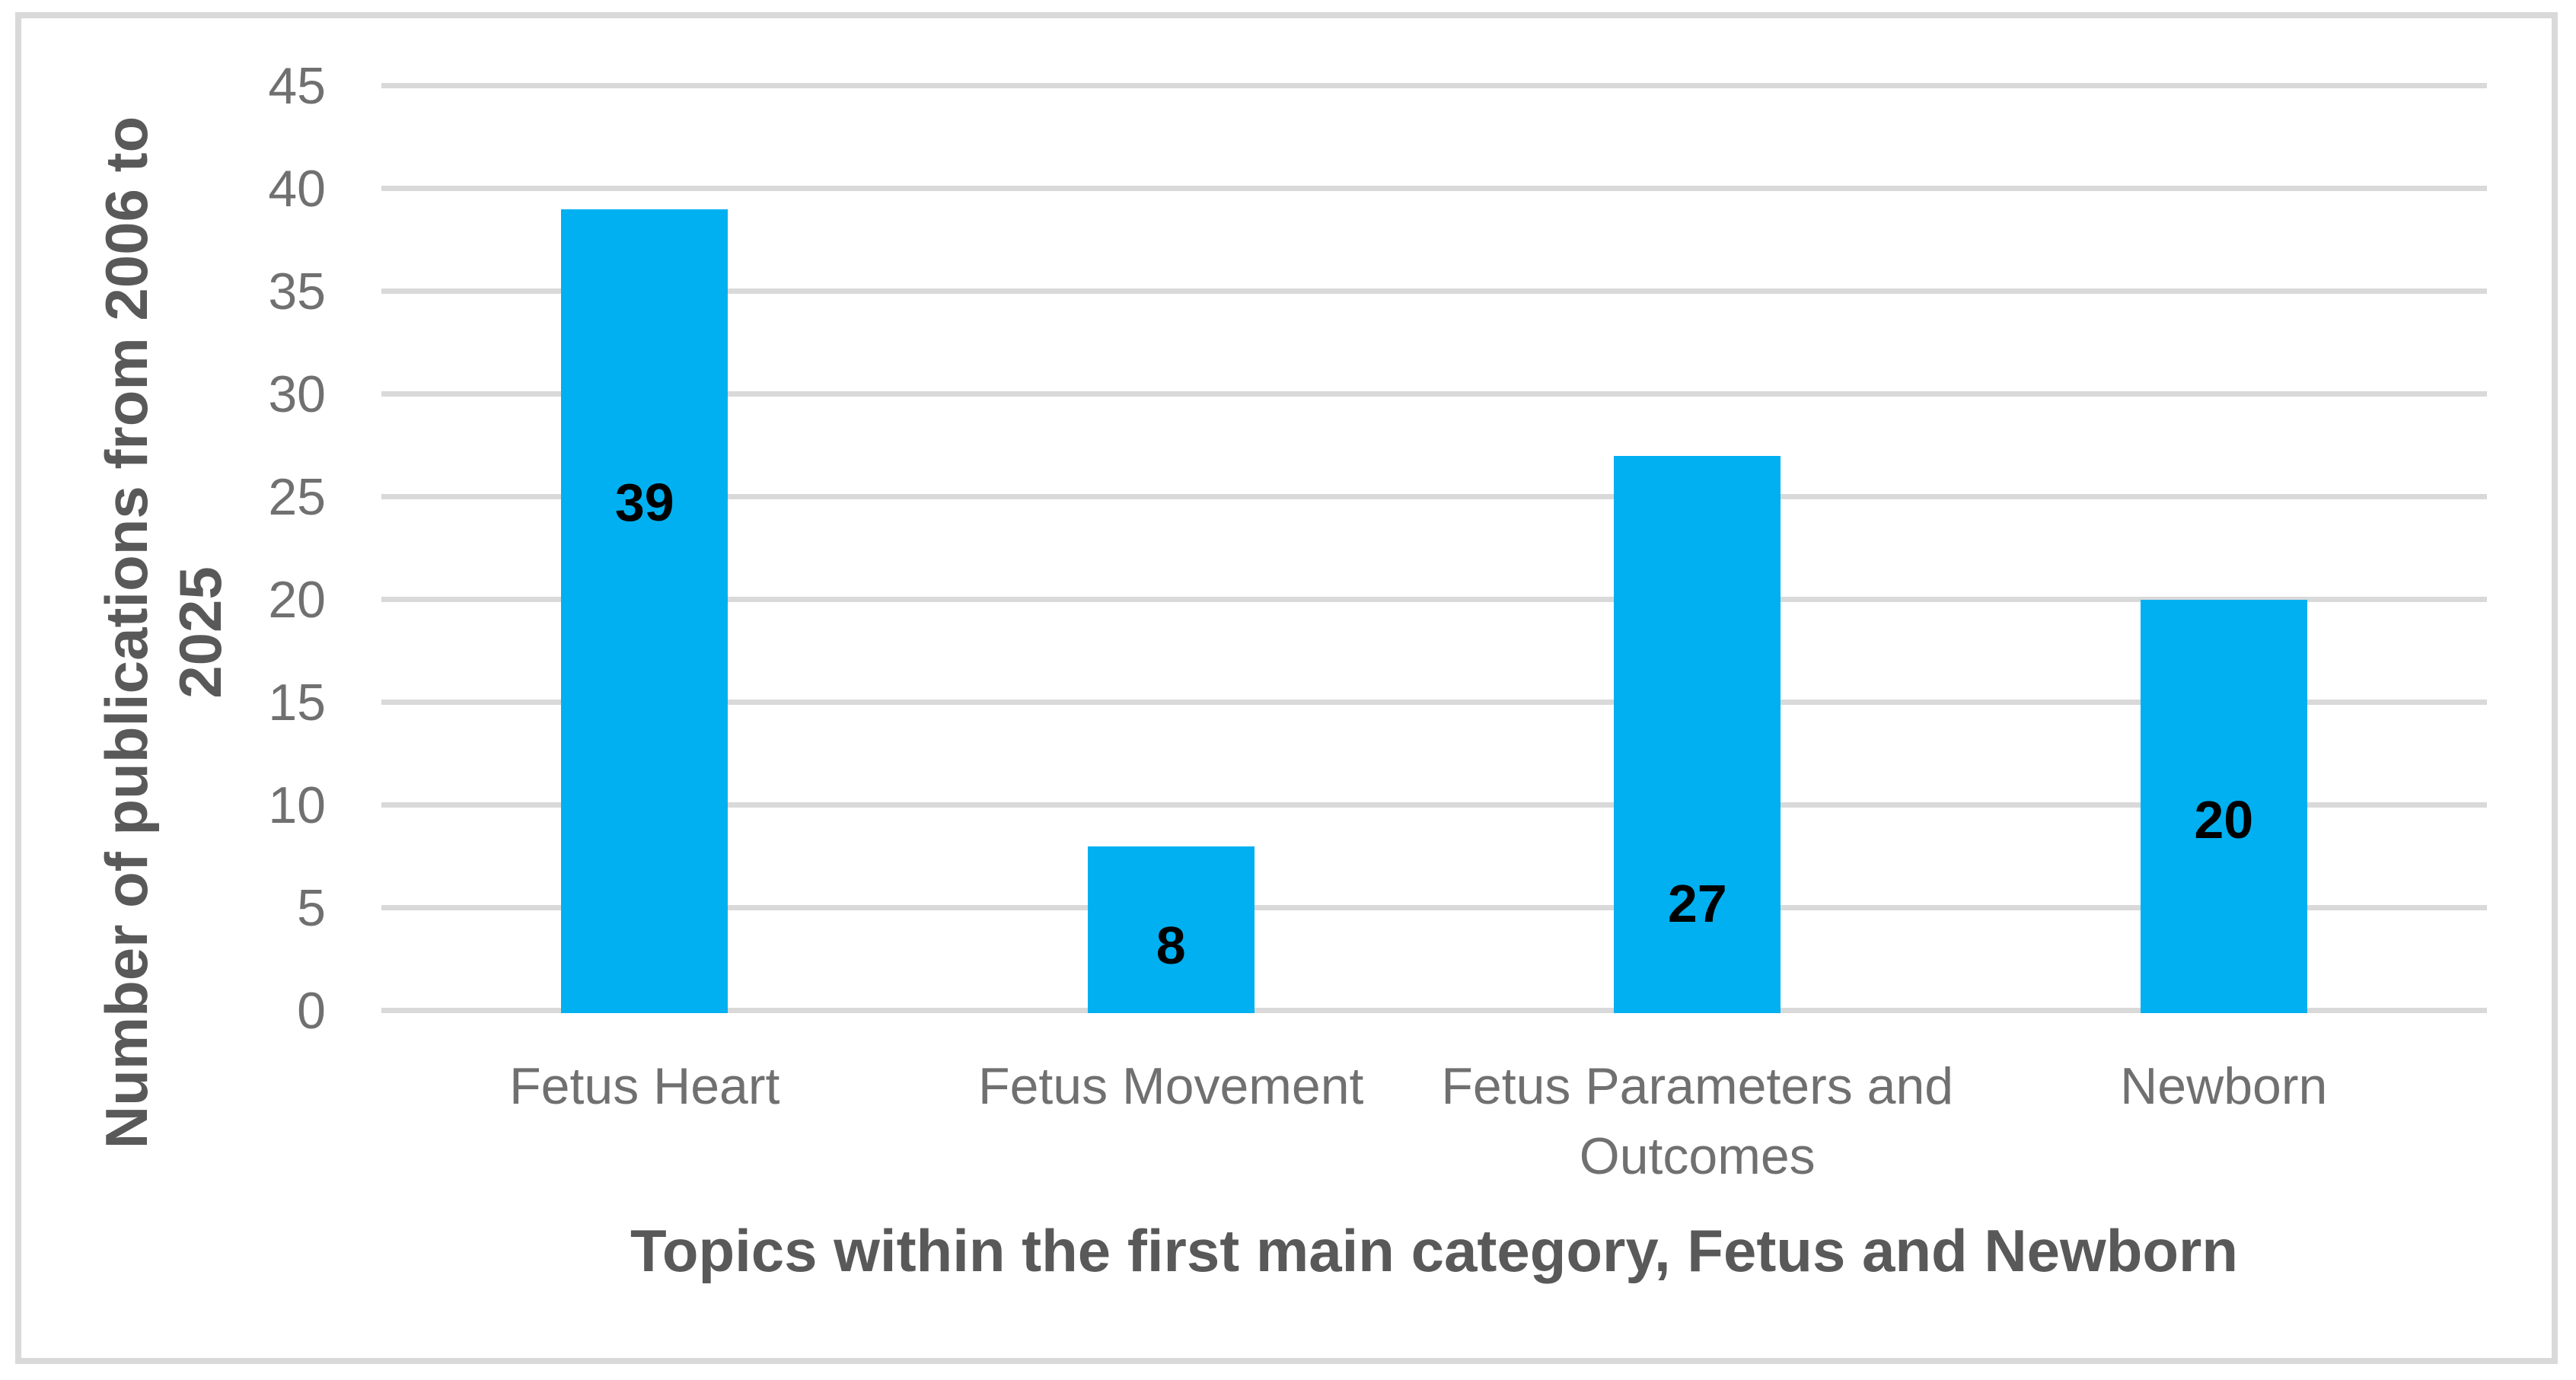 The image size is (2576, 1380). I want to click on y-tick-label-40: 40, so click(297, 188).